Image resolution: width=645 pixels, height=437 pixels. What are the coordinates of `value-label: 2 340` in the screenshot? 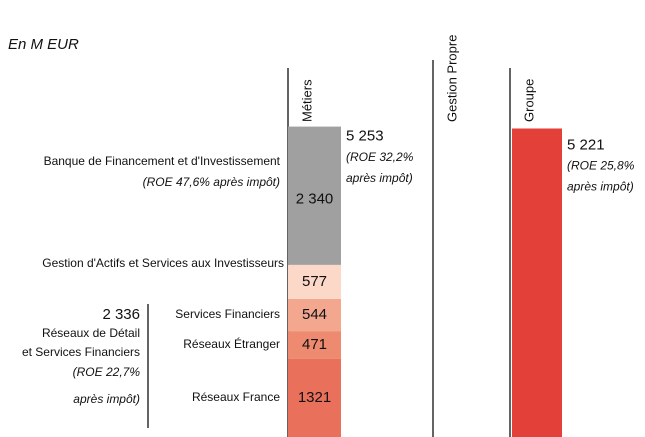 It's located at (315, 199).